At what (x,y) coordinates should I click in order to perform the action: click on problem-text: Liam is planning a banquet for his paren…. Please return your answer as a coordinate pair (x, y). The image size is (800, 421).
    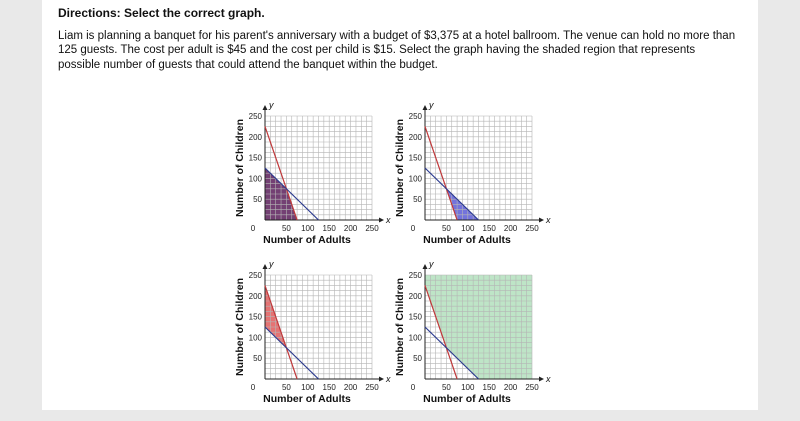
    Looking at the image, I should click on (397, 50).